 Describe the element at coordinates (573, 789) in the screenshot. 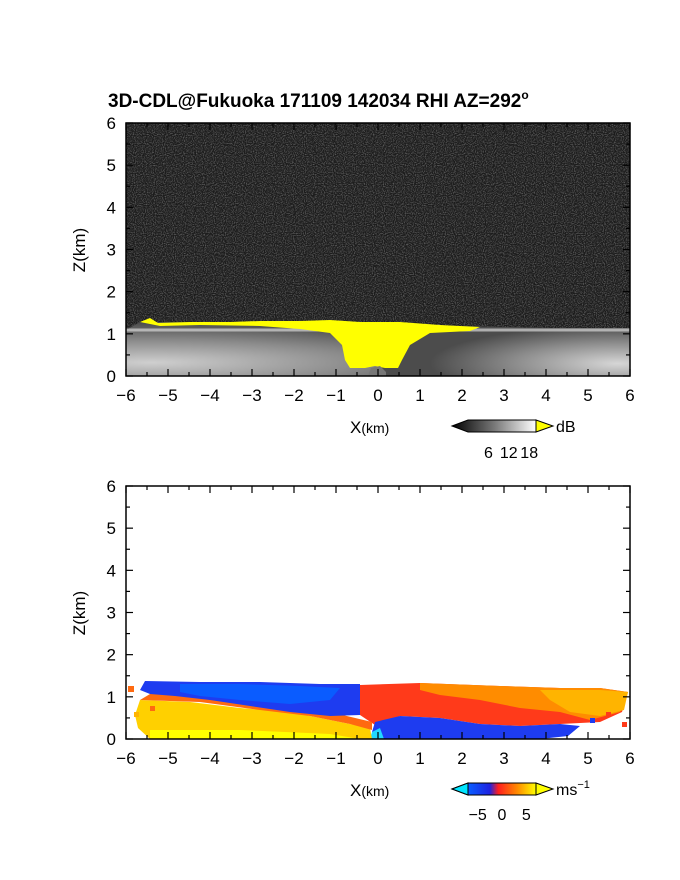

I see `colorbar-unit: ms−1` at that location.